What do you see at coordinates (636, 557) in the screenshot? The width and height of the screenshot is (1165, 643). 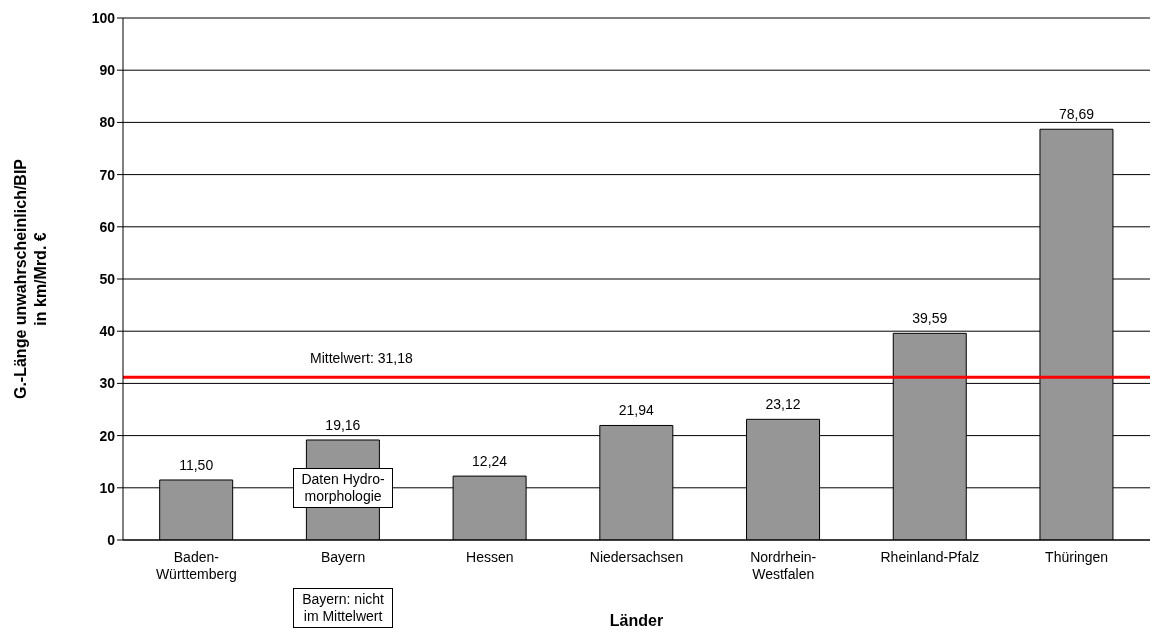 I see `x-tick-label: Niedersachsen` at bounding box center [636, 557].